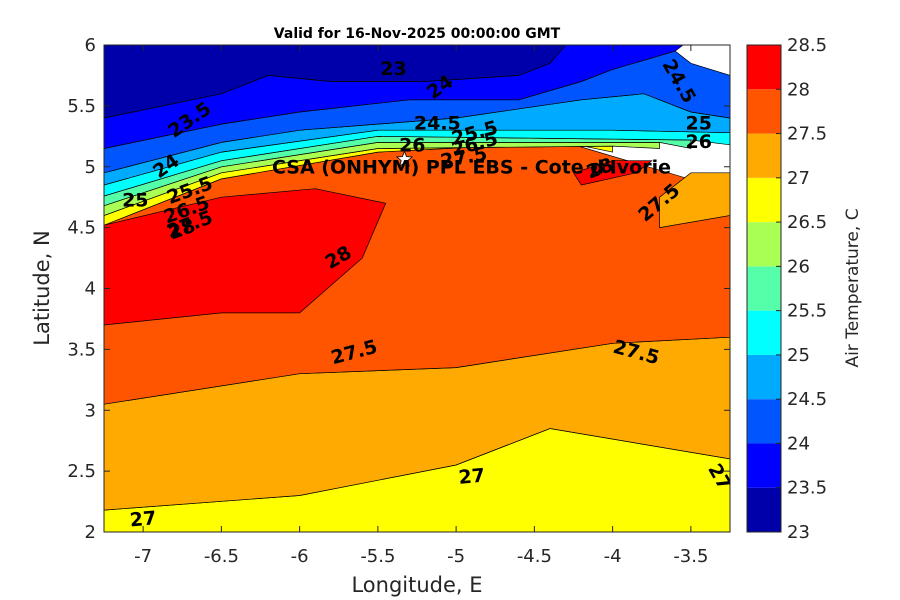 The width and height of the screenshot is (900, 600). Describe the element at coordinates (798, 266) in the screenshot. I see `colorbar-tick-label: 26` at that location.